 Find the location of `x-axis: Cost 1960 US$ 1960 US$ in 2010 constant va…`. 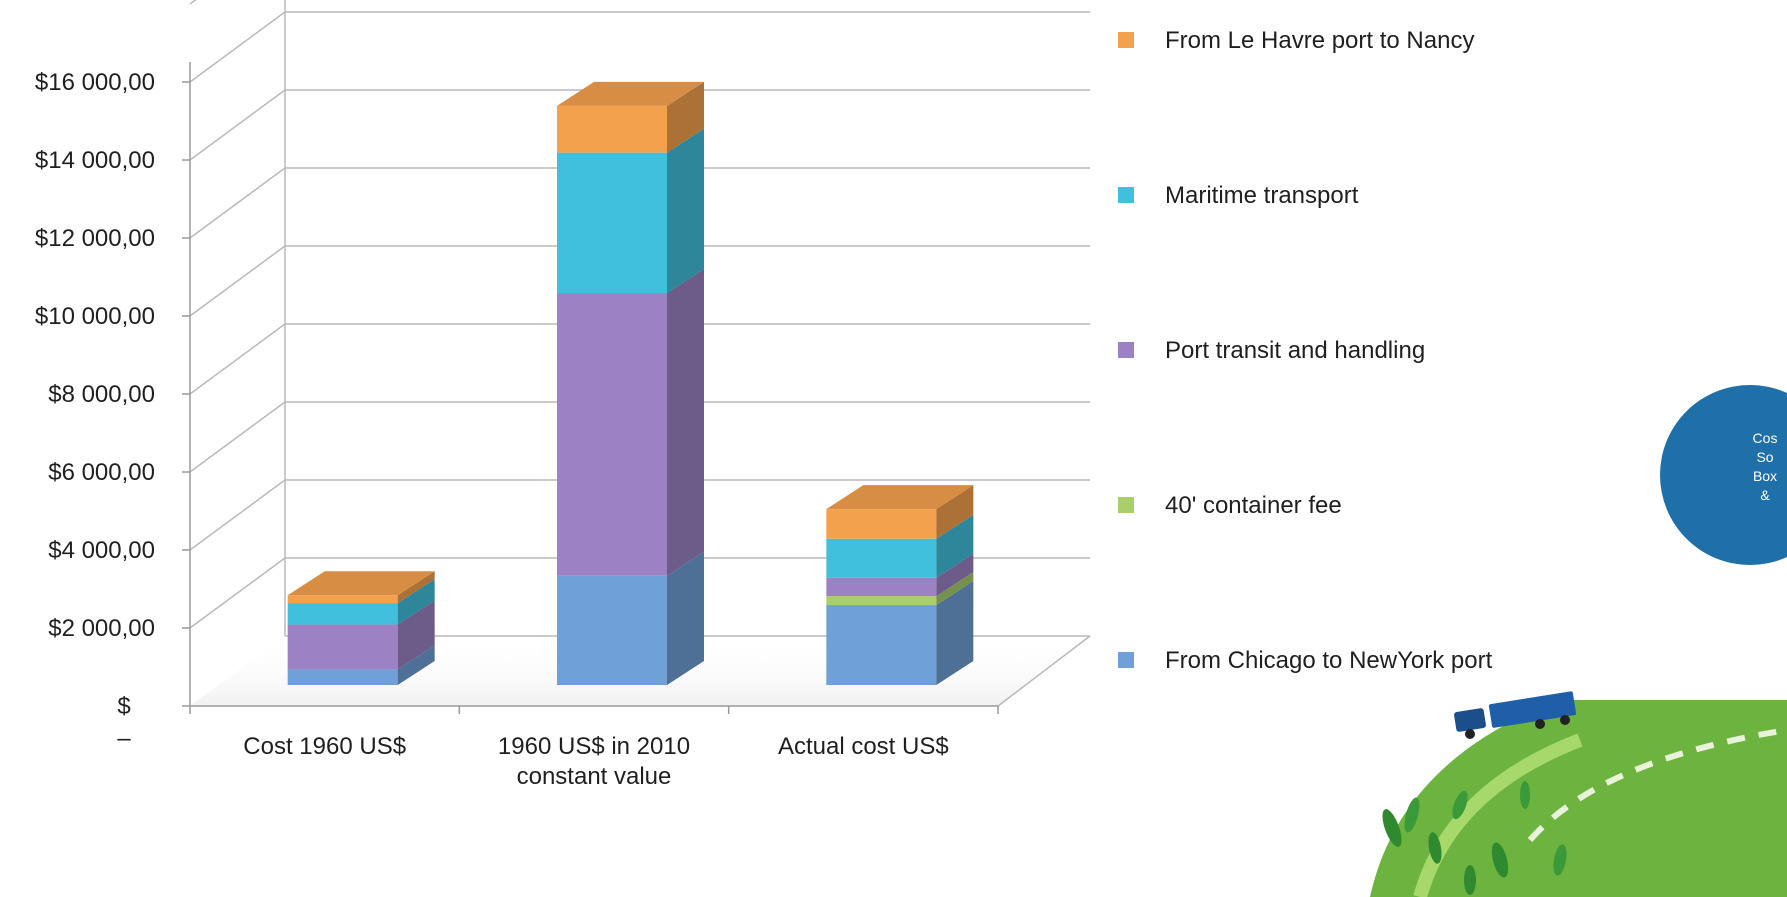

x-axis: Cost 1960 US$ 1960 US$ in 2010 constant va… is located at coordinates (594, 747).